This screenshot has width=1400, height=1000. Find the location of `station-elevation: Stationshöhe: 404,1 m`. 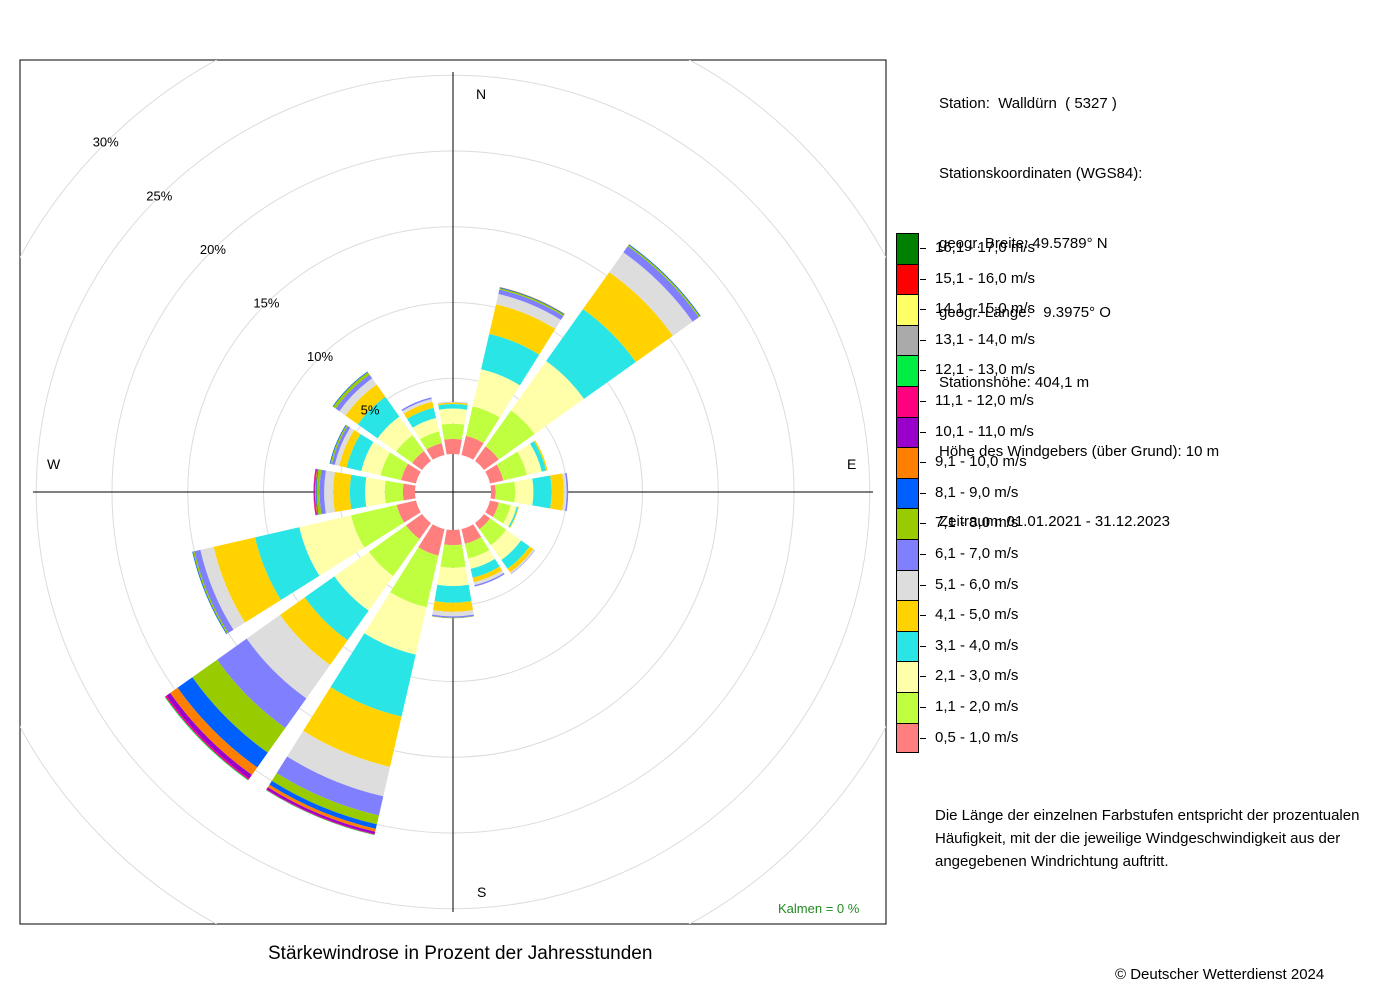

station-elevation: Stationshöhe: 404,1 m is located at coordinates (1014, 382).